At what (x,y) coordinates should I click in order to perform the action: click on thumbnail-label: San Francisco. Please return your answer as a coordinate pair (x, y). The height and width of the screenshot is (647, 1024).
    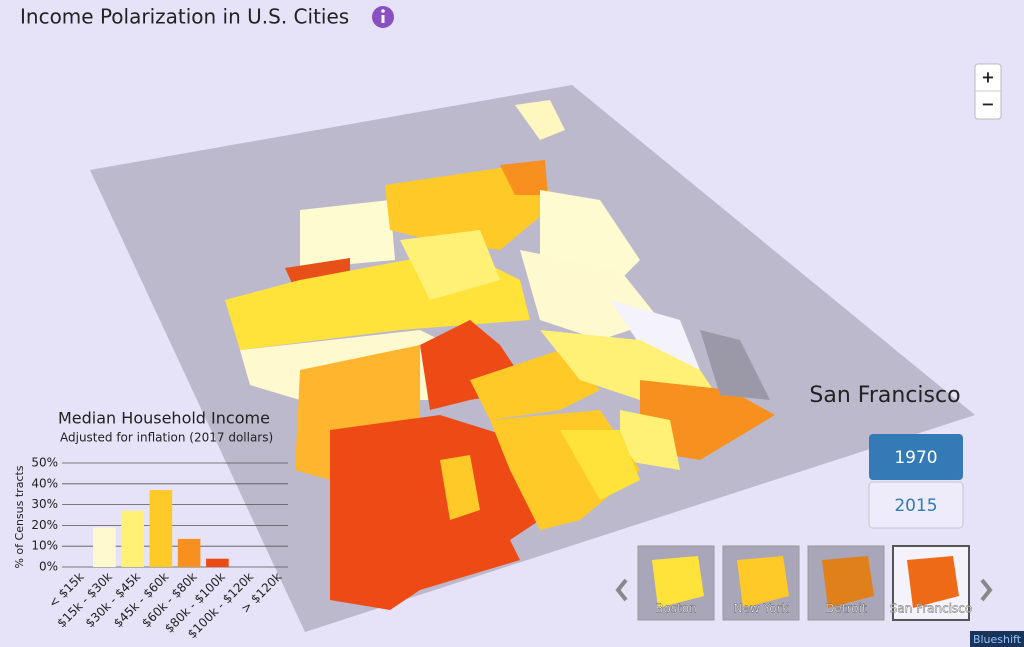
    Looking at the image, I should click on (931, 608).